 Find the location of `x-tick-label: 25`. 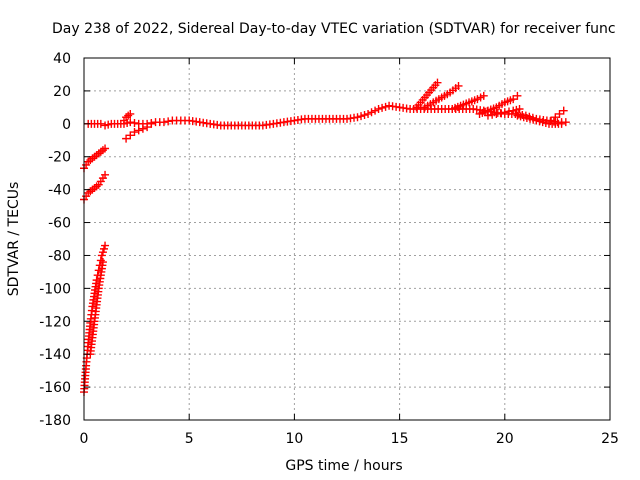

x-tick-label: 25 is located at coordinates (610, 439).